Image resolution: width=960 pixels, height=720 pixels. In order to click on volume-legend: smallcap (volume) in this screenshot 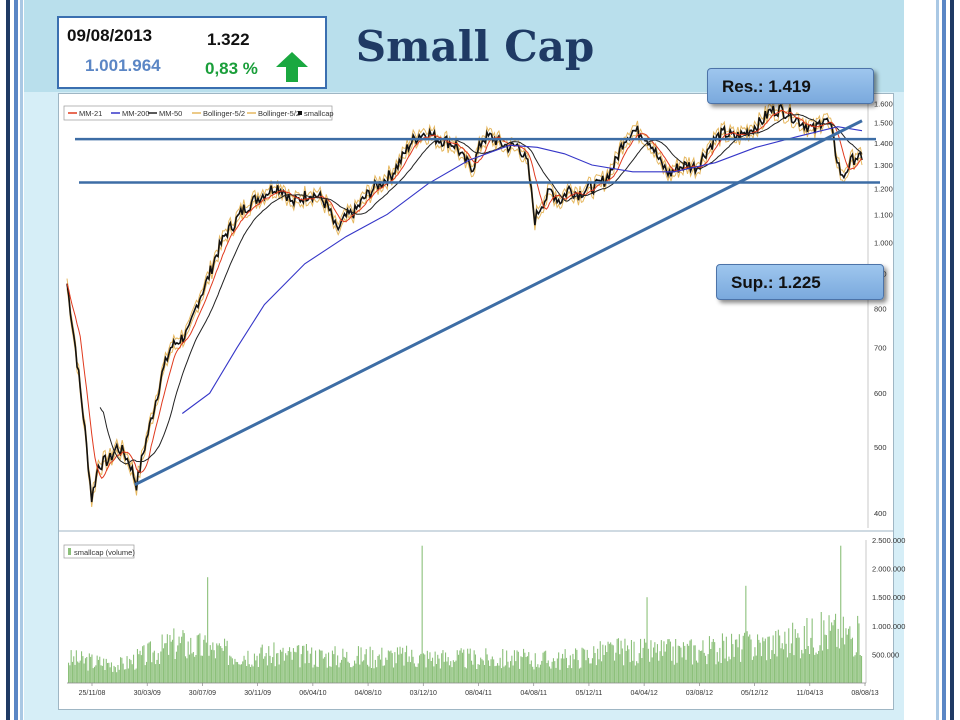, I will do `click(99, 551)`.